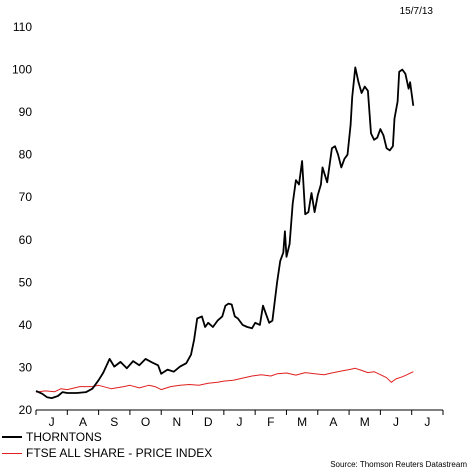 Image resolution: width=475 pixels, height=475 pixels. I want to click on x-tick-label-10: M, so click(365, 422).